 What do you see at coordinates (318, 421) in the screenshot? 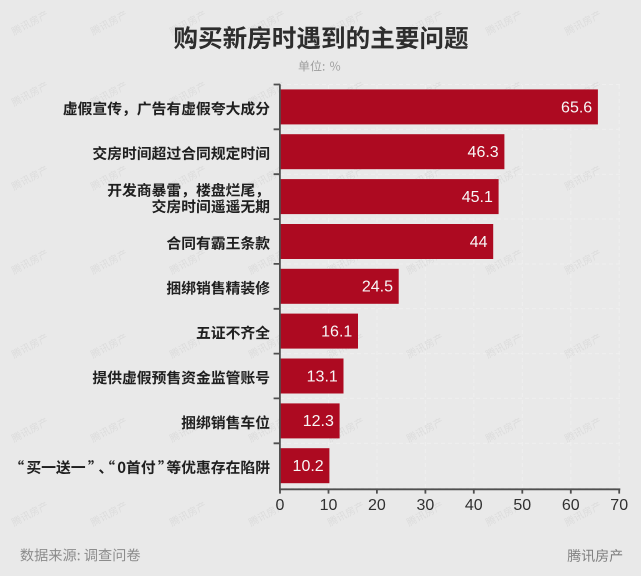
I see `svg-text: 12.3` at bounding box center [318, 421].